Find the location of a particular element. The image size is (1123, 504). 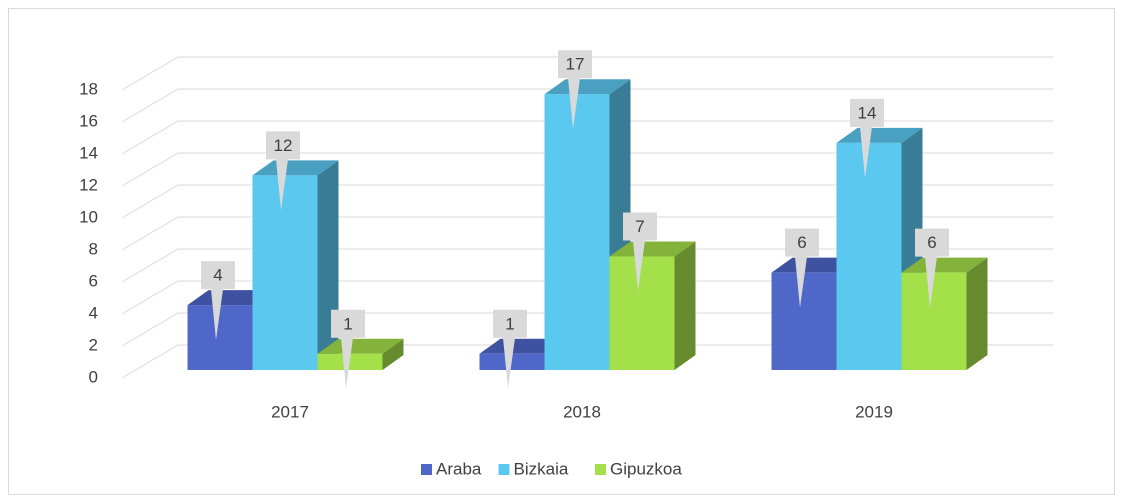

y-tick-label: 4 is located at coordinates (93, 312).